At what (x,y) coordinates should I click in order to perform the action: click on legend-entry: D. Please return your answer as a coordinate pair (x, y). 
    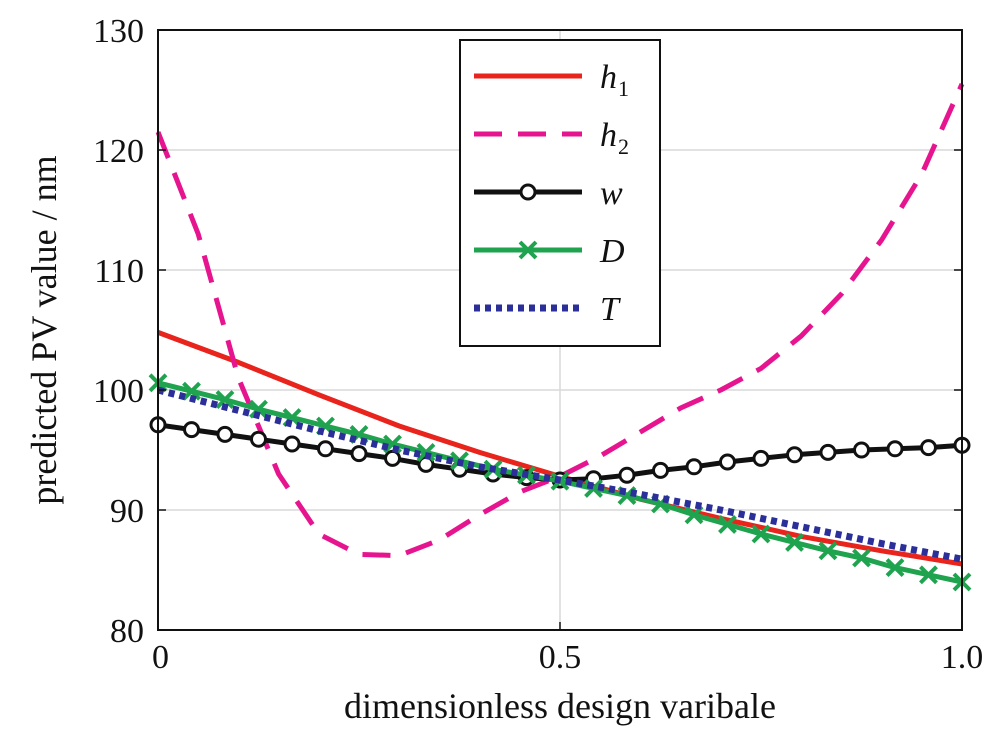
    Looking at the image, I should click on (549, 251).